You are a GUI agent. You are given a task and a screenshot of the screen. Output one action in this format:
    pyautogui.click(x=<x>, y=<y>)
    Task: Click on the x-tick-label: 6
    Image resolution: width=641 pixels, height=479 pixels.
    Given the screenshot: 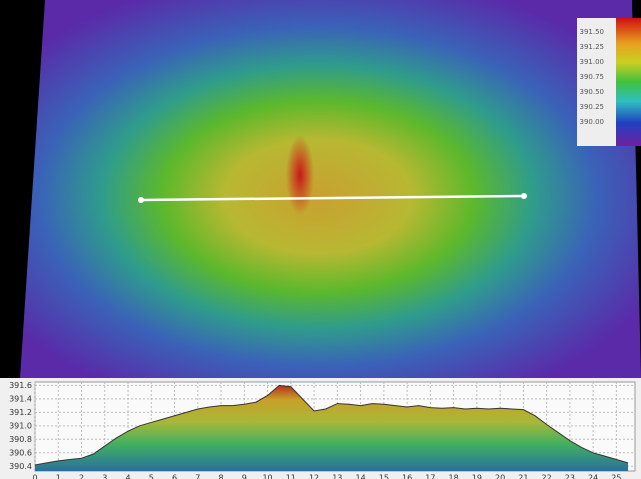 What is the action you would take?
    pyautogui.click(x=174, y=476)
    